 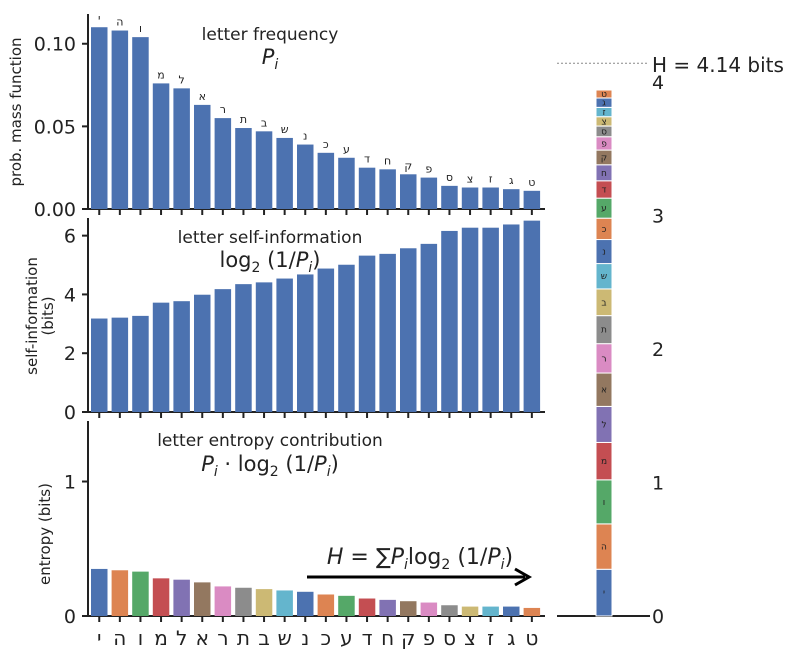 I want to click on frequency-bar-label: ק, so click(x=408, y=165).